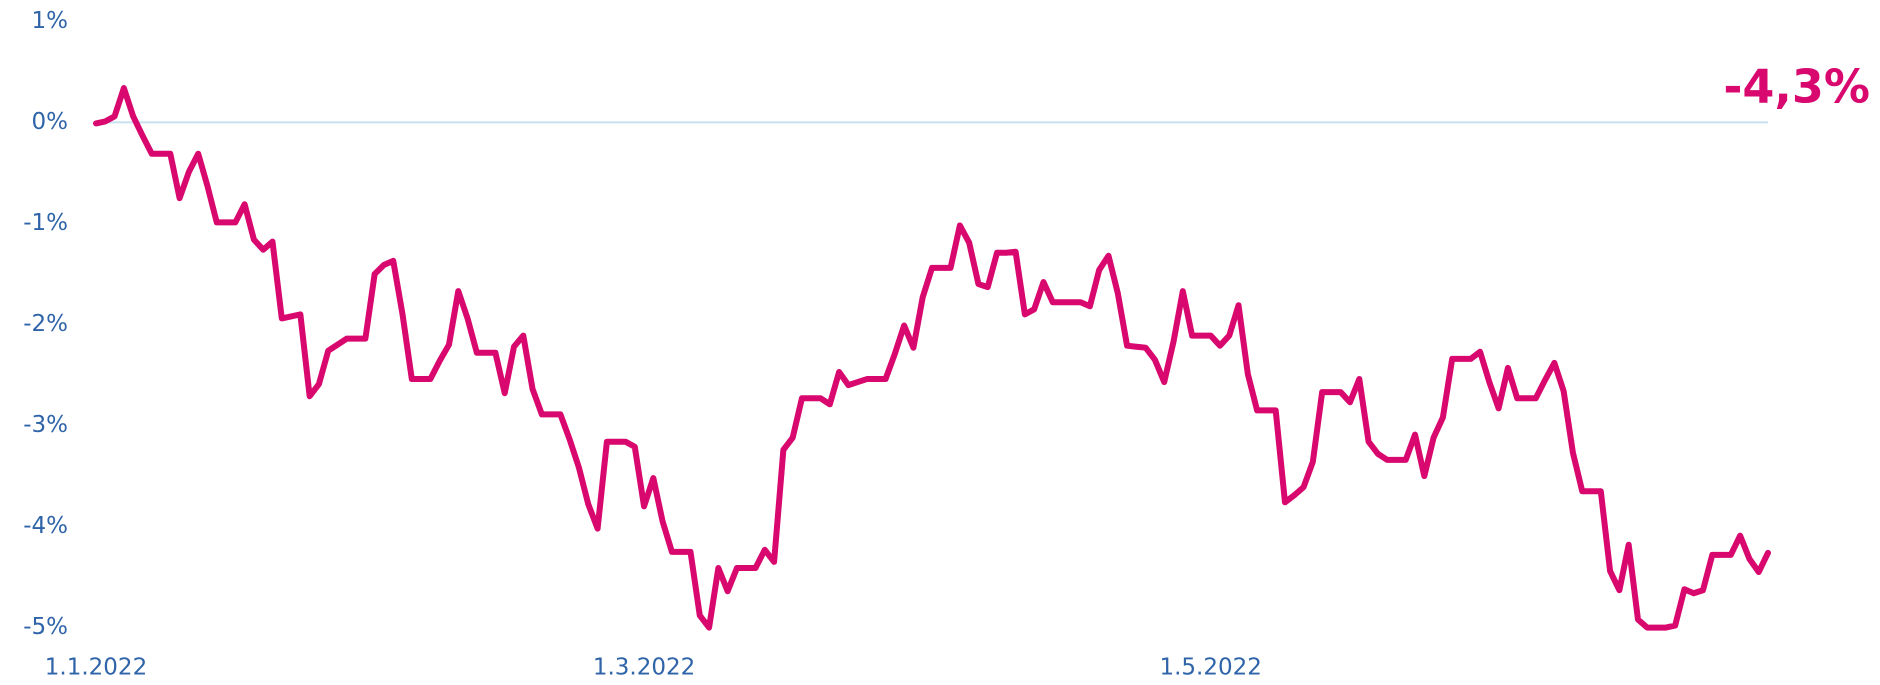 This screenshot has height=685, width=1880. What do you see at coordinates (1796, 87) in the screenshot?
I see `end-label: -4,3%` at bounding box center [1796, 87].